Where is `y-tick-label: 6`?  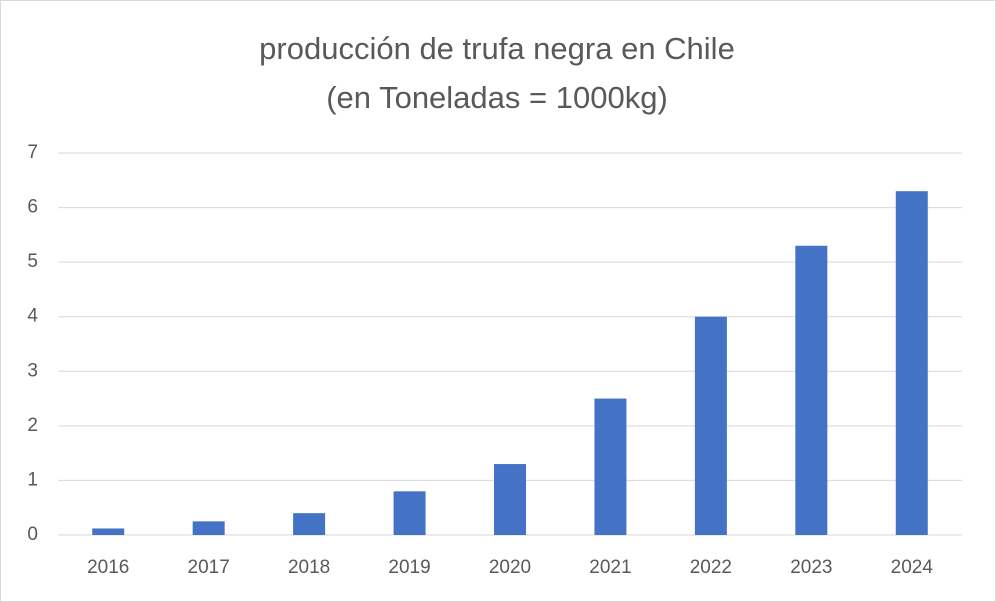
y-tick-label: 6 is located at coordinates (32, 207).